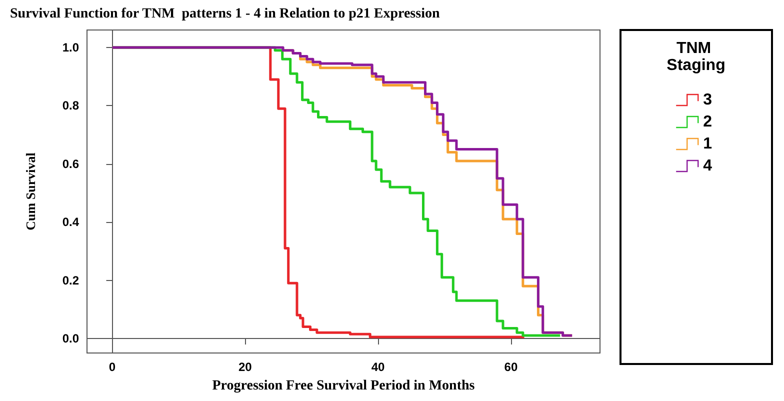 Image resolution: width=784 pixels, height=401 pixels. I want to click on y-tick-label: 0.8, so click(71, 105).